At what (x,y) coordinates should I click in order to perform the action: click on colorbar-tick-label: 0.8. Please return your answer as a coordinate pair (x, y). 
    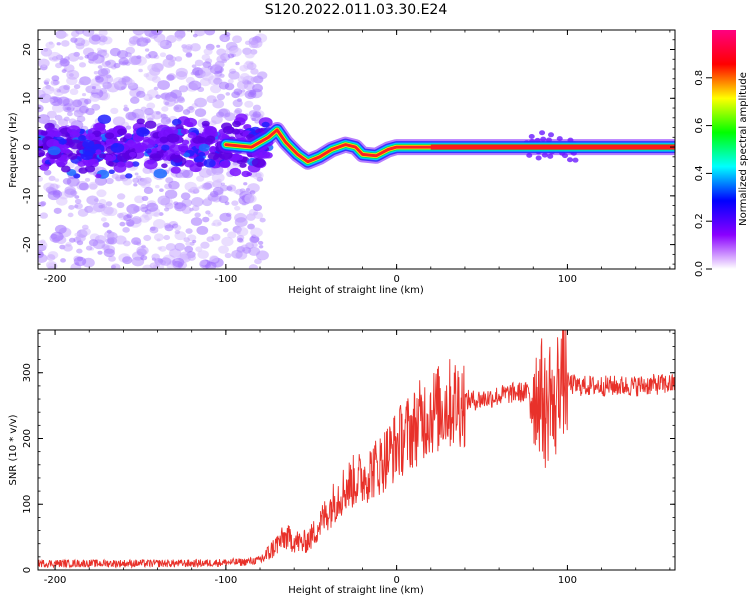
    Looking at the image, I should click on (699, 78).